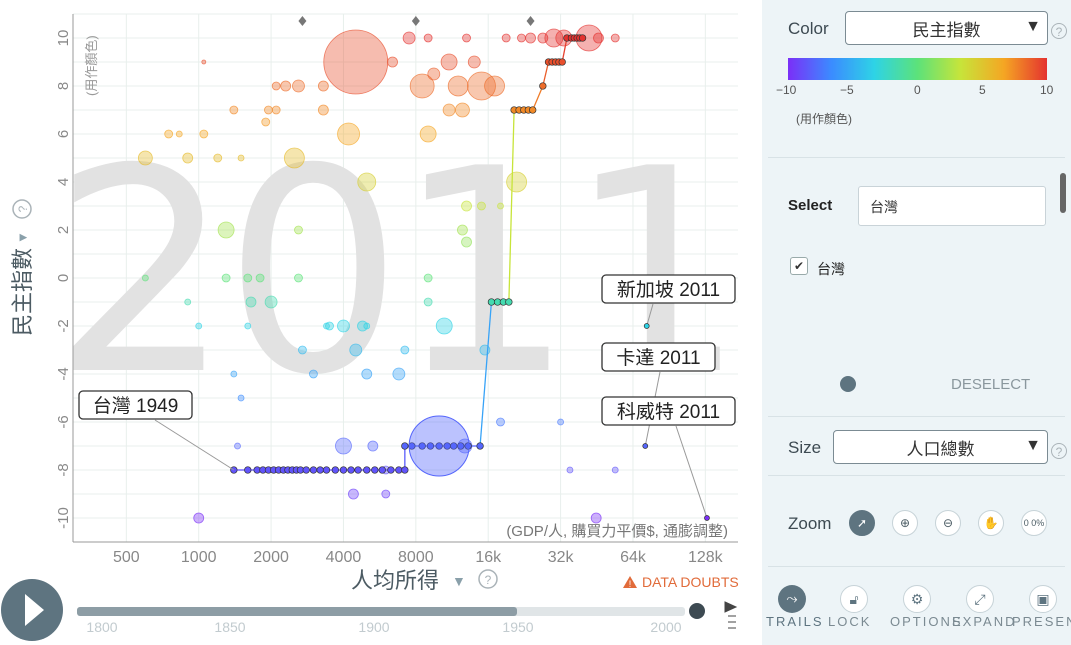 Image resolution: width=1071 pixels, height=645 pixels. What do you see at coordinates (22, 292) in the screenshot?
I see `y-axis-label: 民主指數` at bounding box center [22, 292].